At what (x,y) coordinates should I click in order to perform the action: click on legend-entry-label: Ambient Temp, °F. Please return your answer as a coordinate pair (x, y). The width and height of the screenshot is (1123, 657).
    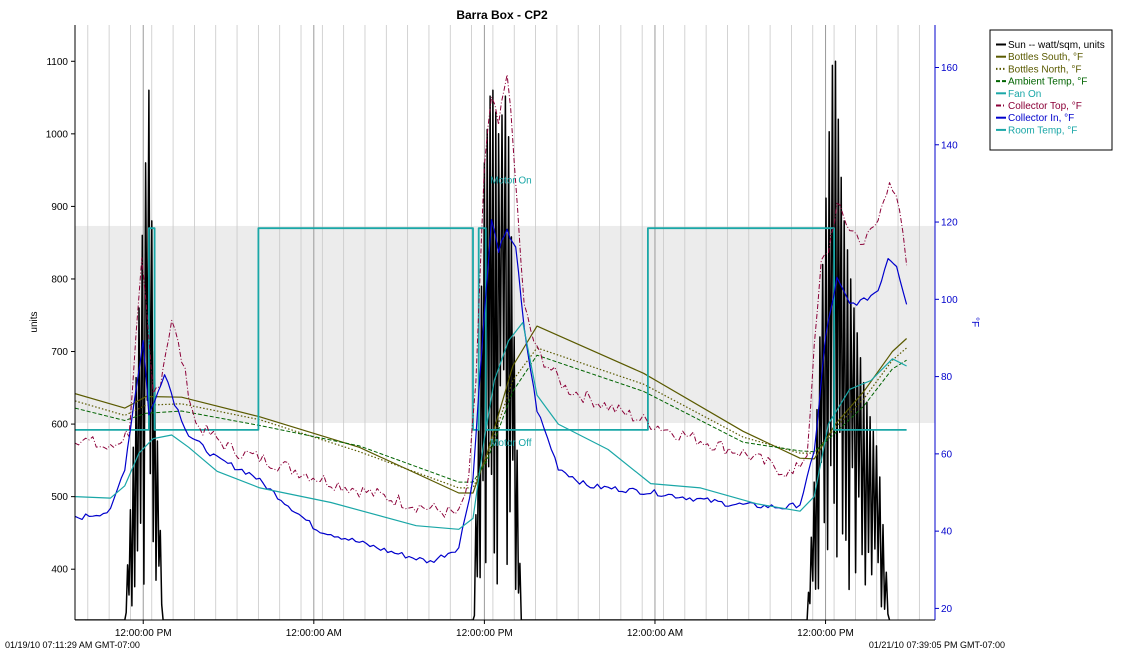
    Looking at the image, I should click on (1047, 82).